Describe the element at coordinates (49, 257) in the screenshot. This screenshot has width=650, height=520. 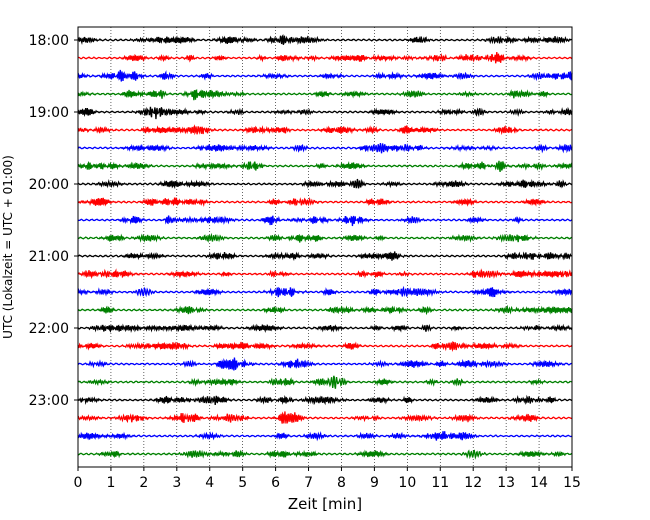
I see `y-tick-label: 21:00` at that location.